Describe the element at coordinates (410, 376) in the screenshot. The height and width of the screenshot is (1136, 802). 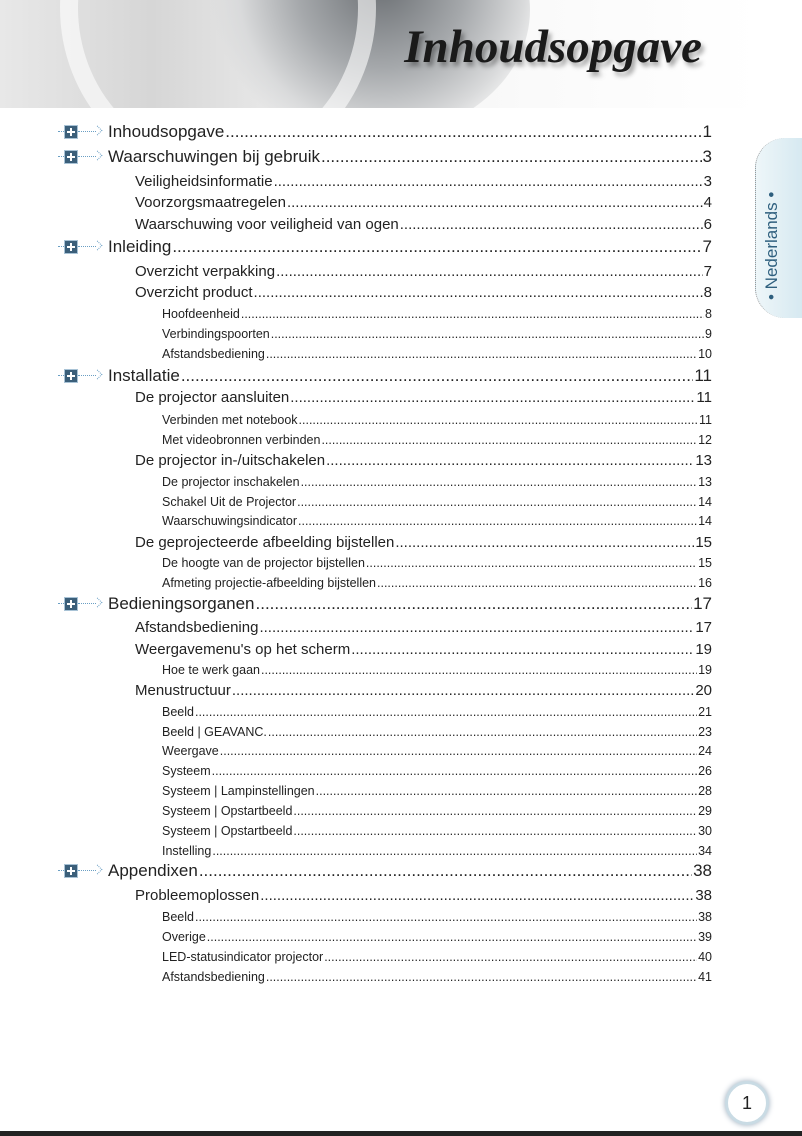
I see `toc-entry: Installatie 11` at that location.